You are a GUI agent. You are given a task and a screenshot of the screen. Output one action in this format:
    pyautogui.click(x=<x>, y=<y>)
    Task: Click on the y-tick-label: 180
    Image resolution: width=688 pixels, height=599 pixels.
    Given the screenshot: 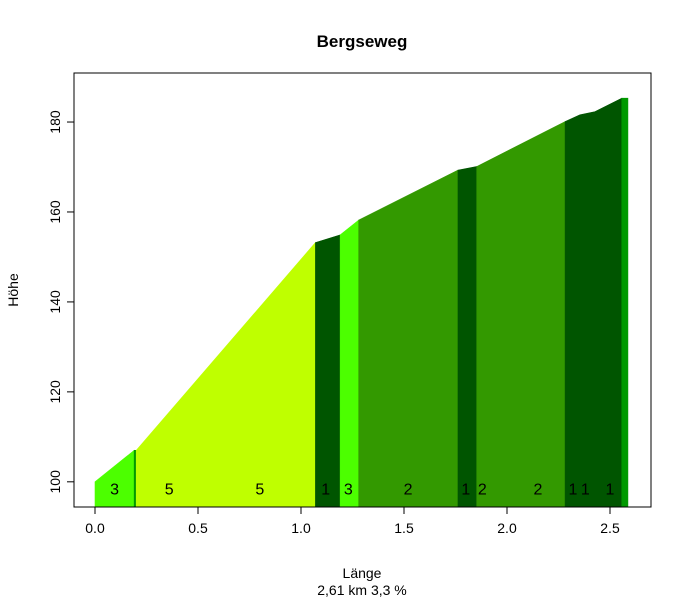 What is the action you would take?
    pyautogui.click(x=55, y=122)
    